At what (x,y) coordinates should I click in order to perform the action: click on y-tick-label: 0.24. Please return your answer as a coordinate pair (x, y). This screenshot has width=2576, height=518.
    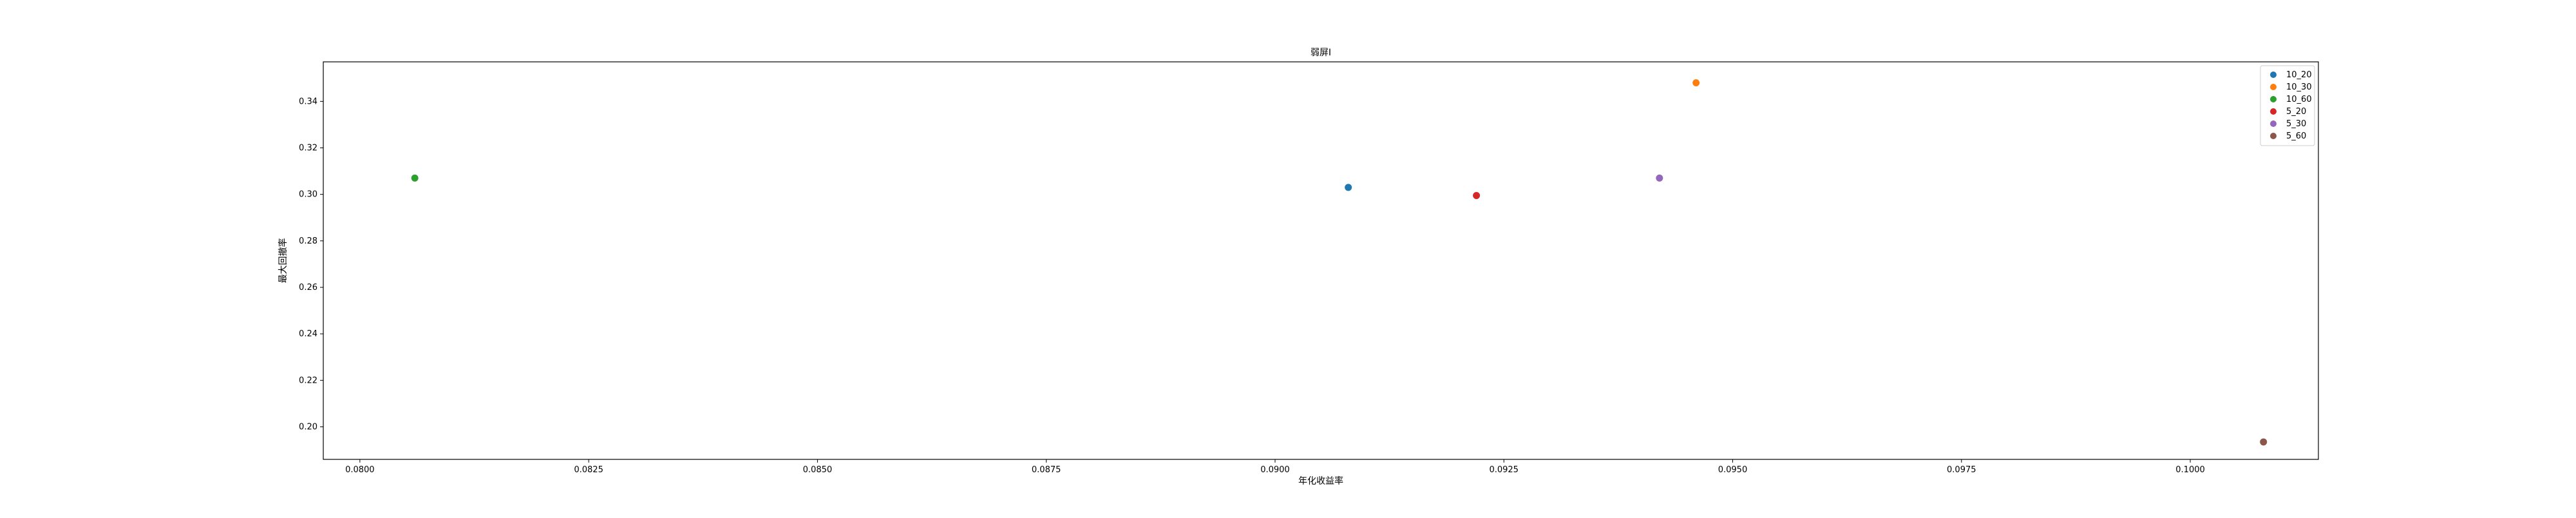
    Looking at the image, I should click on (308, 334).